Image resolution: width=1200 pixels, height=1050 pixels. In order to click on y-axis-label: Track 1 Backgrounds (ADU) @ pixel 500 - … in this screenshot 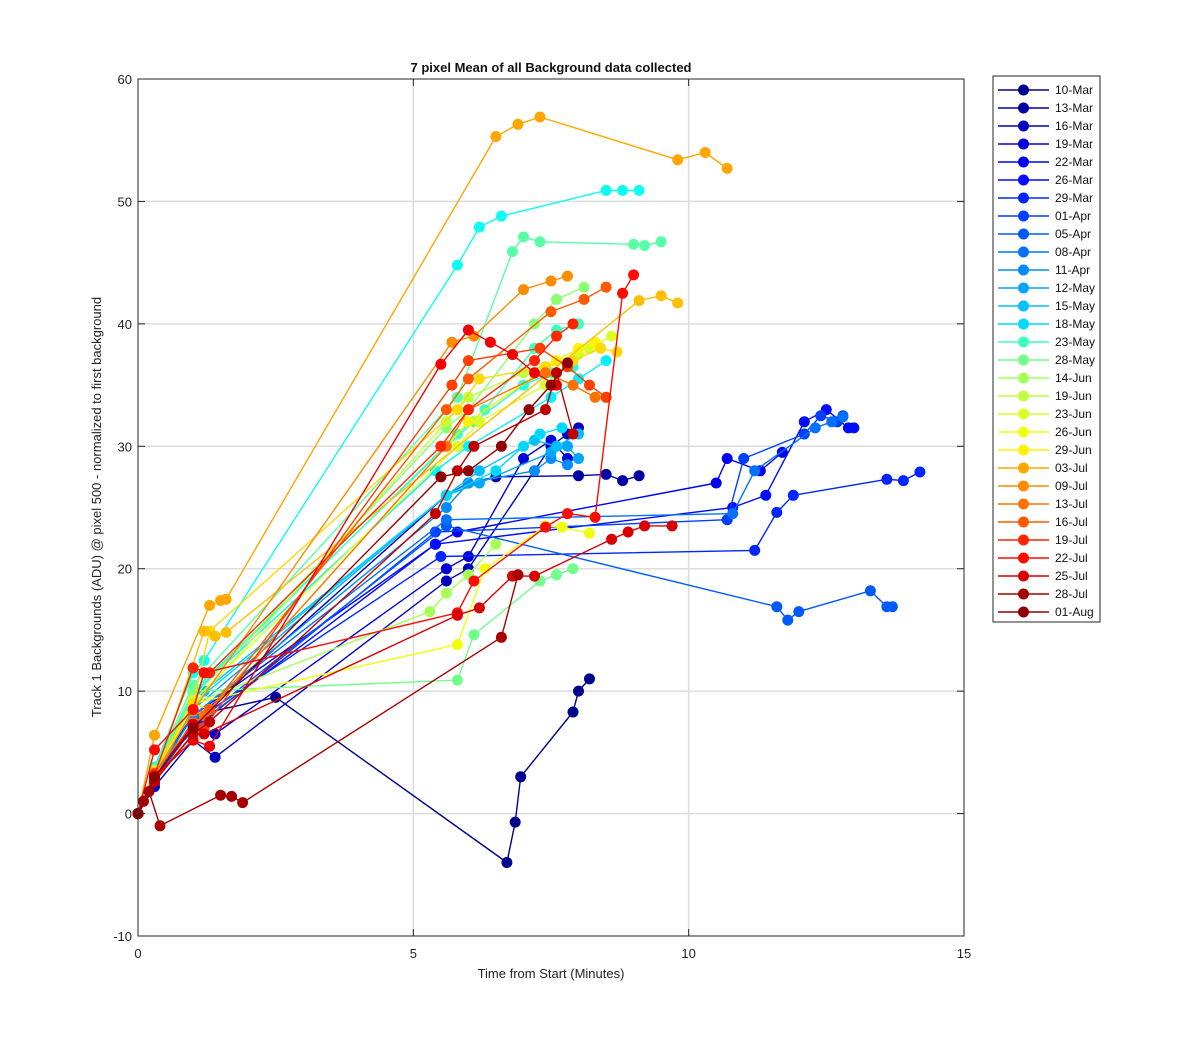, I will do `click(96, 507)`.